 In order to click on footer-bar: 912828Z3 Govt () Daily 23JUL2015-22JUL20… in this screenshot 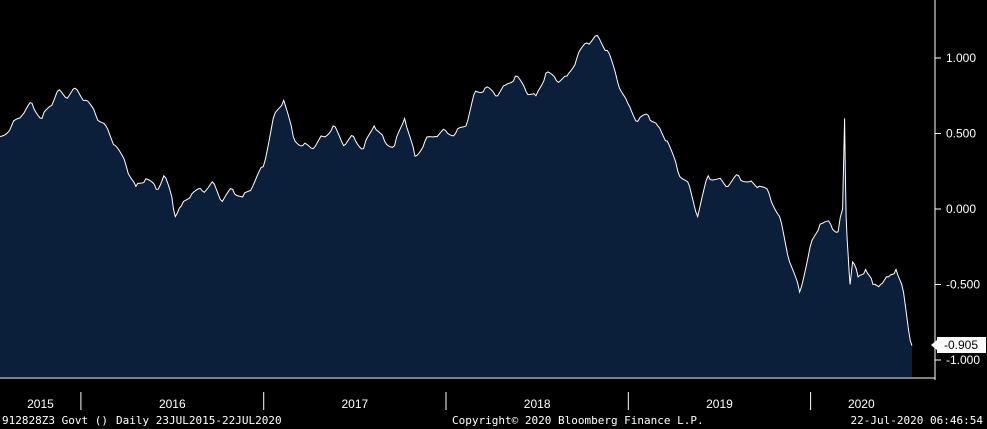, I will do `click(493, 420)`.